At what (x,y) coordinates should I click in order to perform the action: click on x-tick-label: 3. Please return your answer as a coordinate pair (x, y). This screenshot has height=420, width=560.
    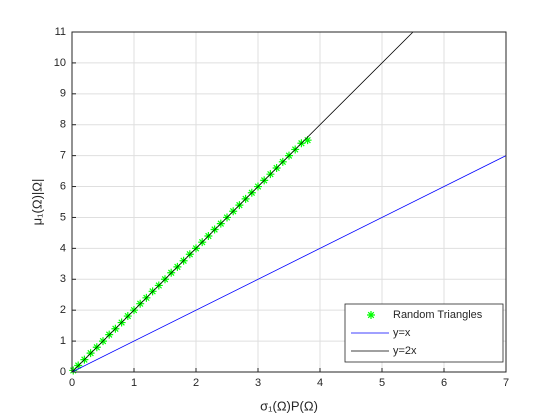
    Looking at the image, I should click on (258, 383).